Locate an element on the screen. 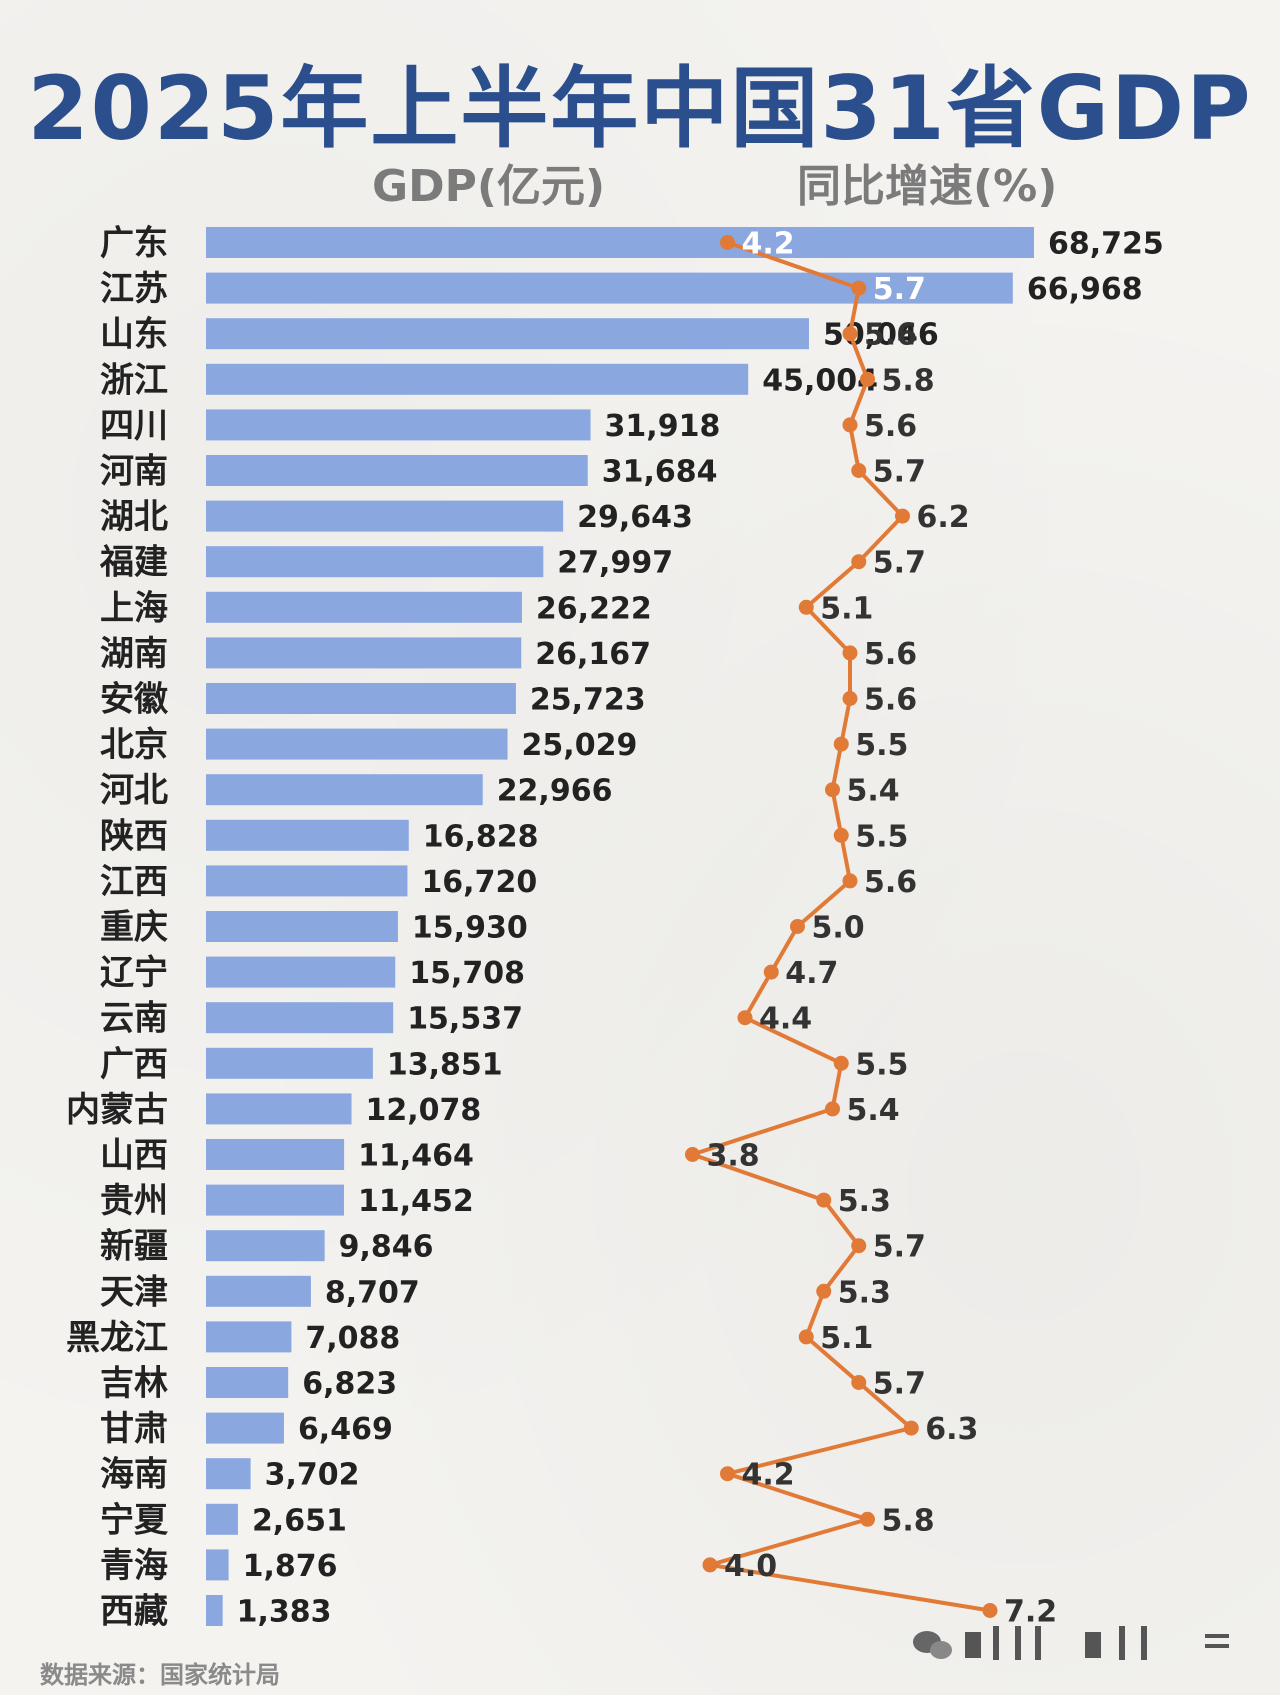 The height and width of the screenshot is (1695, 1280). gdp-value-label: 3,702 is located at coordinates (312, 1475).